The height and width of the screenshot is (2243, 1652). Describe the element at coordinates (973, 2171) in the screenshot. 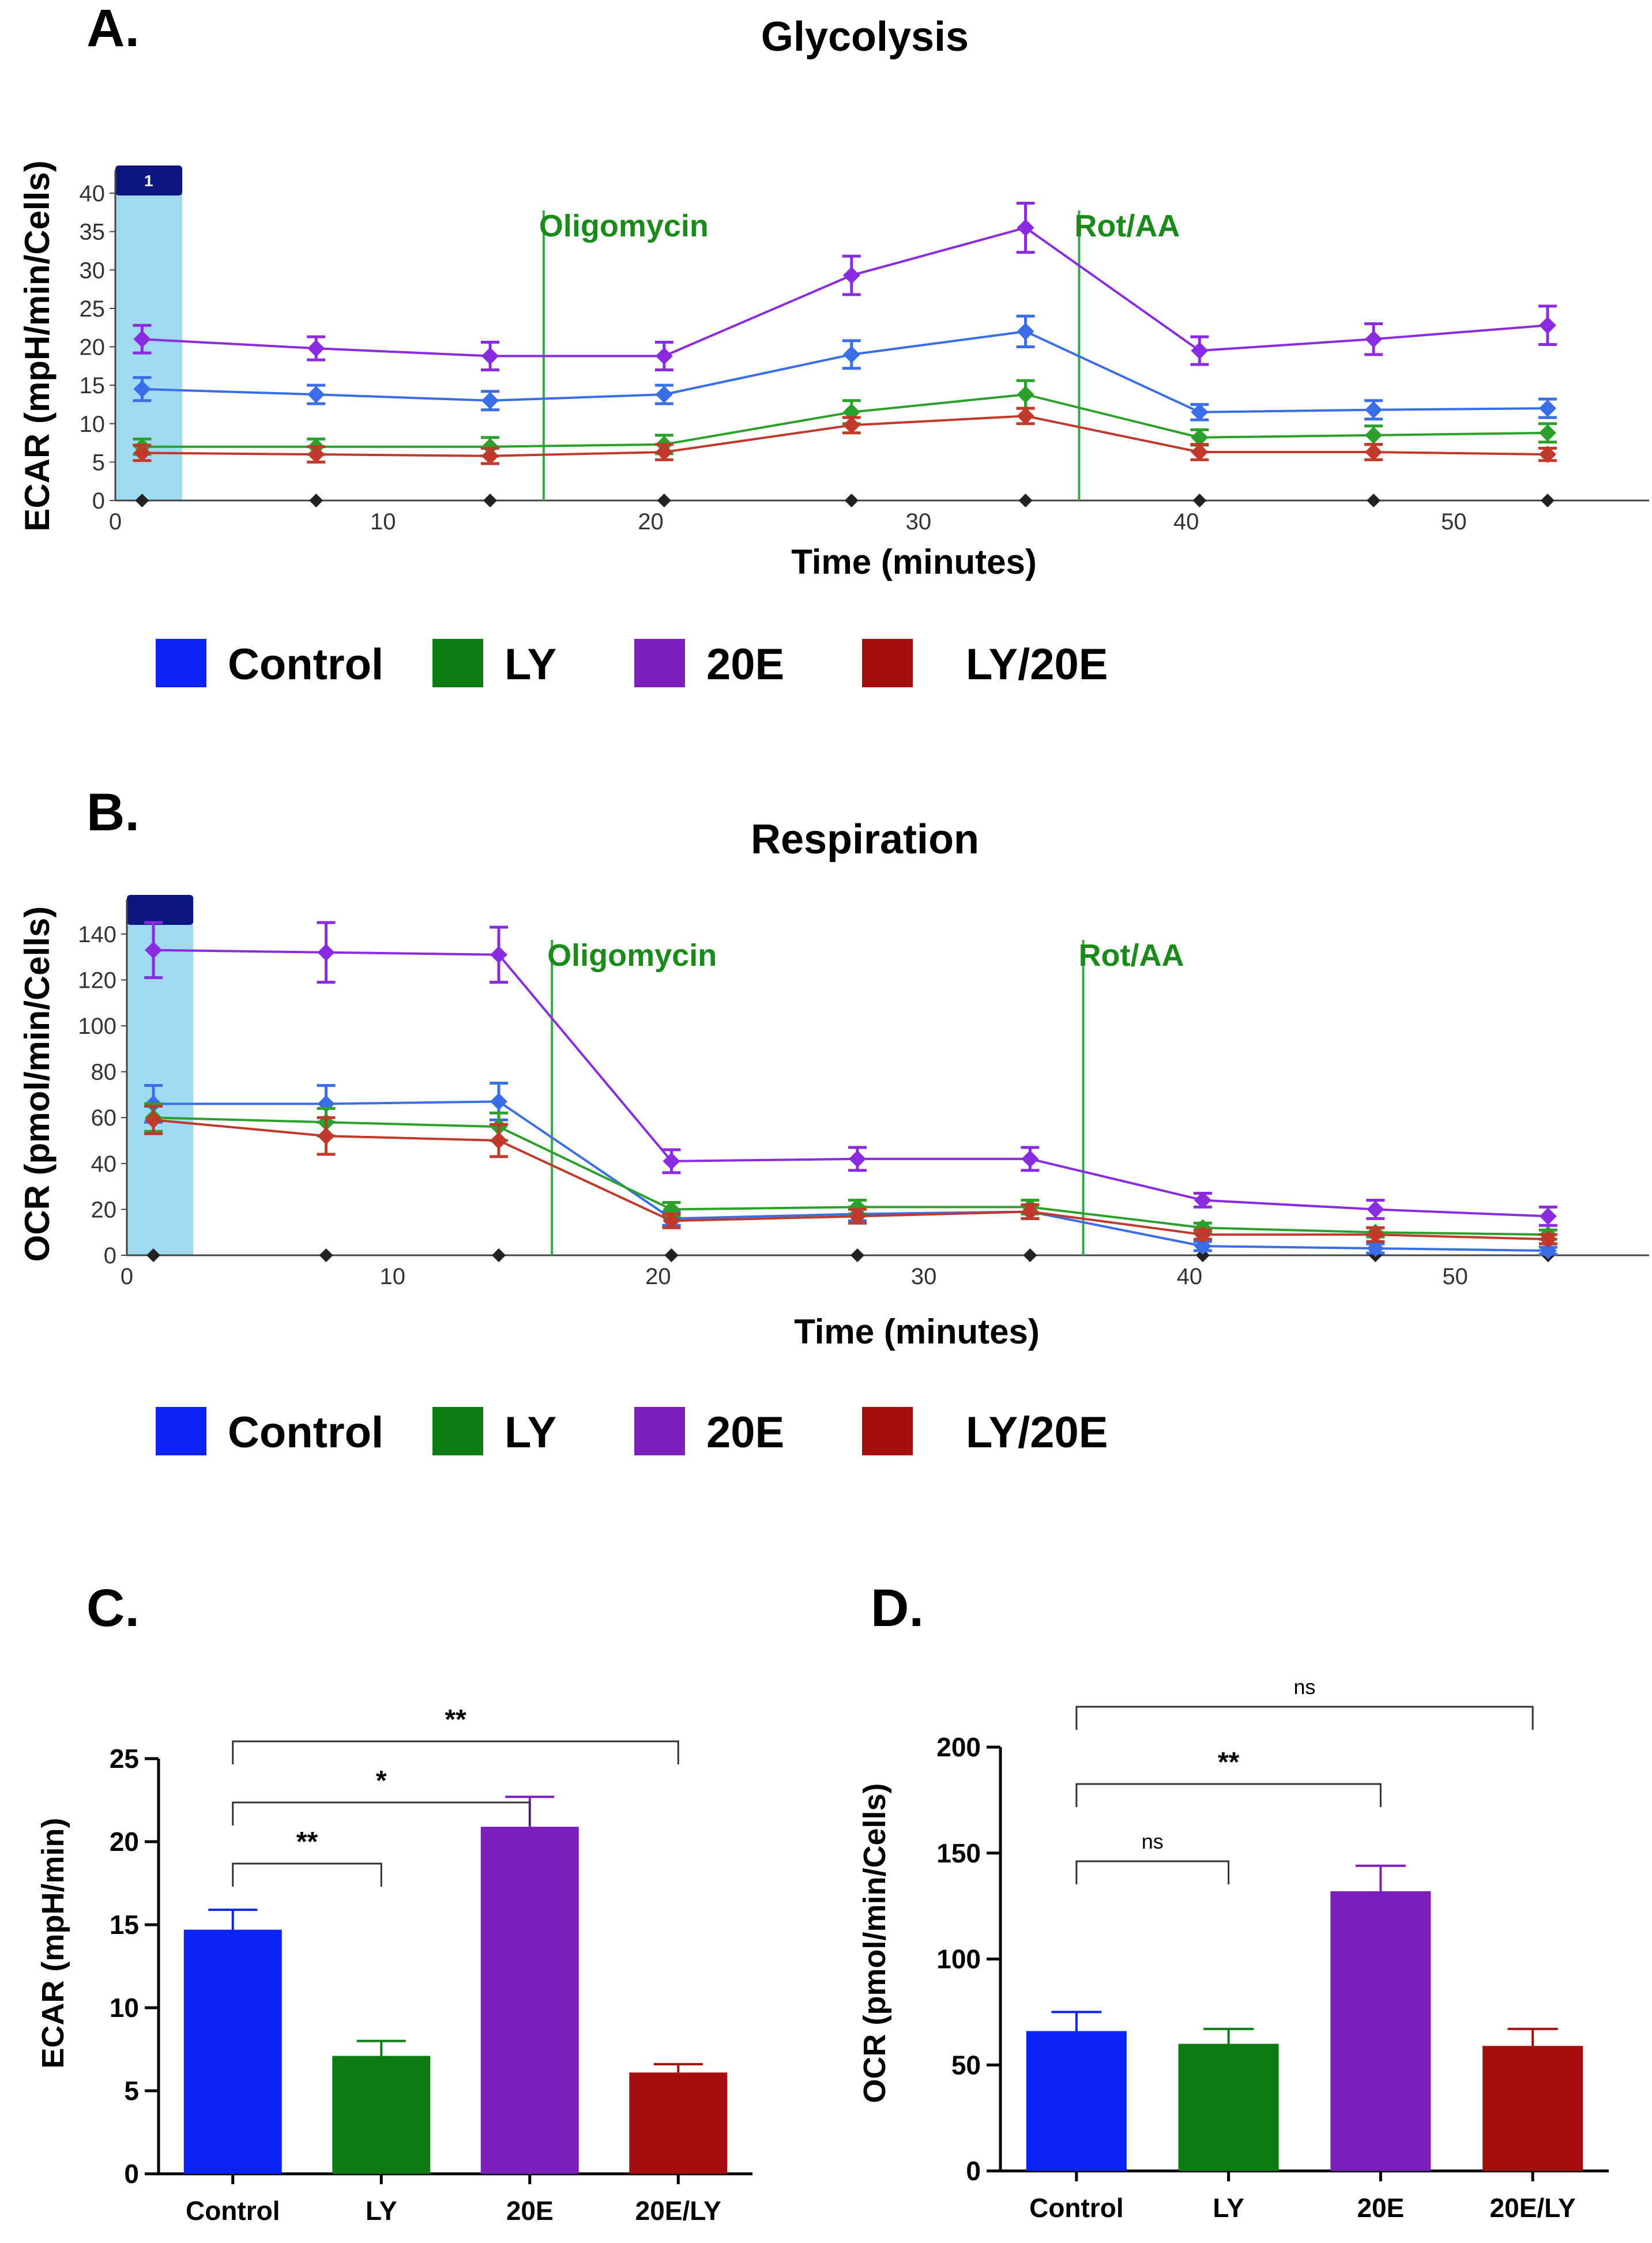

I see `panel-d-y-tick-label: 0` at that location.